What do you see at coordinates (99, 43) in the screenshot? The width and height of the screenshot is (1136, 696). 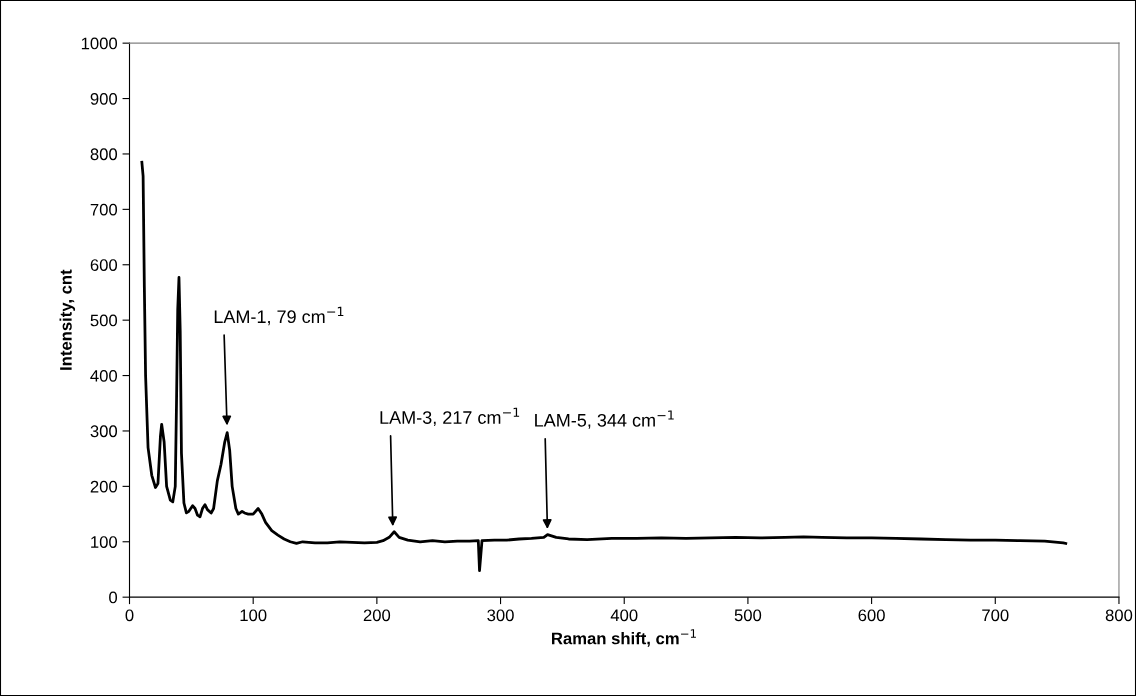 I see `y-tick-label: 1000` at bounding box center [99, 43].